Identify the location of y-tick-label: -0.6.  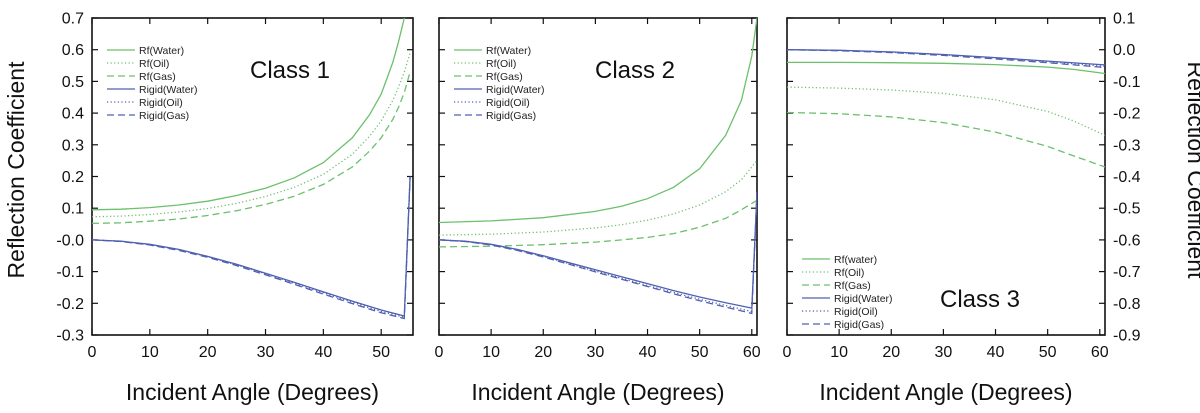
(1127, 240).